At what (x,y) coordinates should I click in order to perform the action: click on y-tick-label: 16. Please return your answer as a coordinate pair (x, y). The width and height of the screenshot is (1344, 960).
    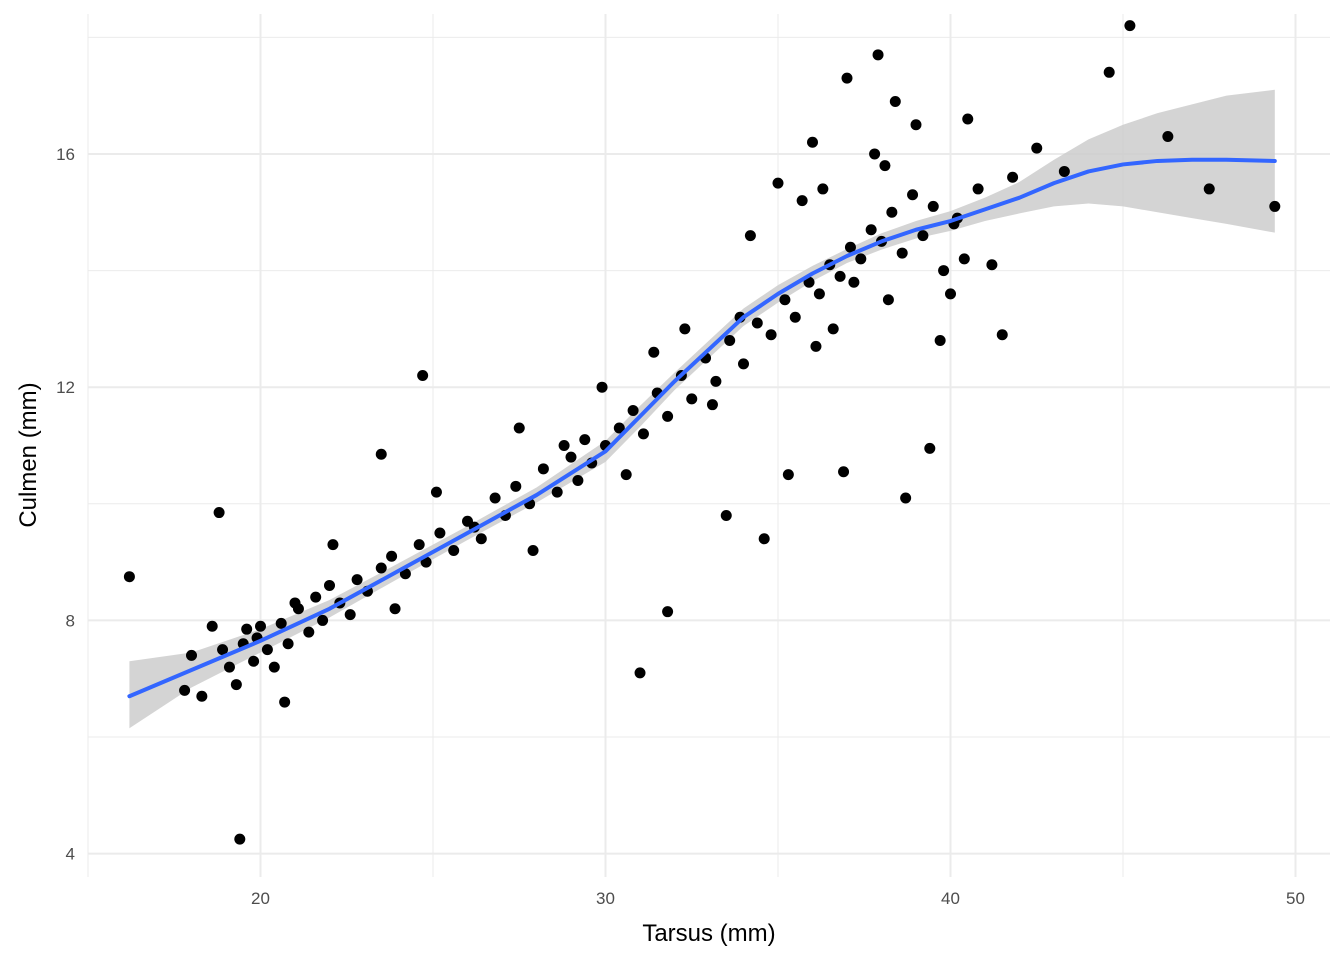
    Looking at the image, I should click on (65, 154).